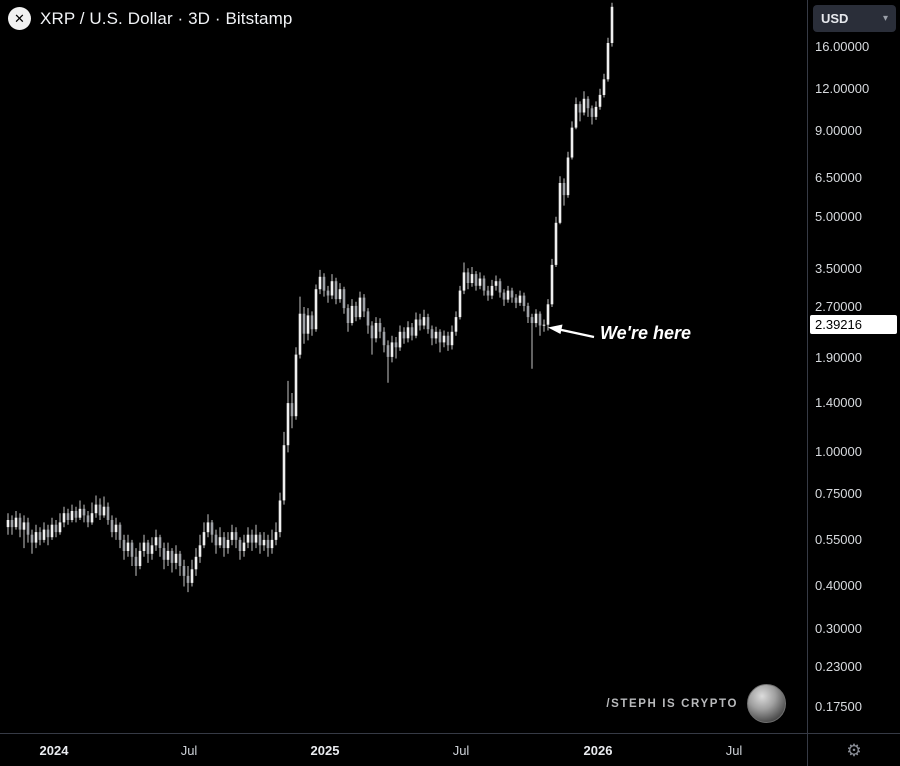  I want to click on axis-corner: ⚙, so click(853, 749).